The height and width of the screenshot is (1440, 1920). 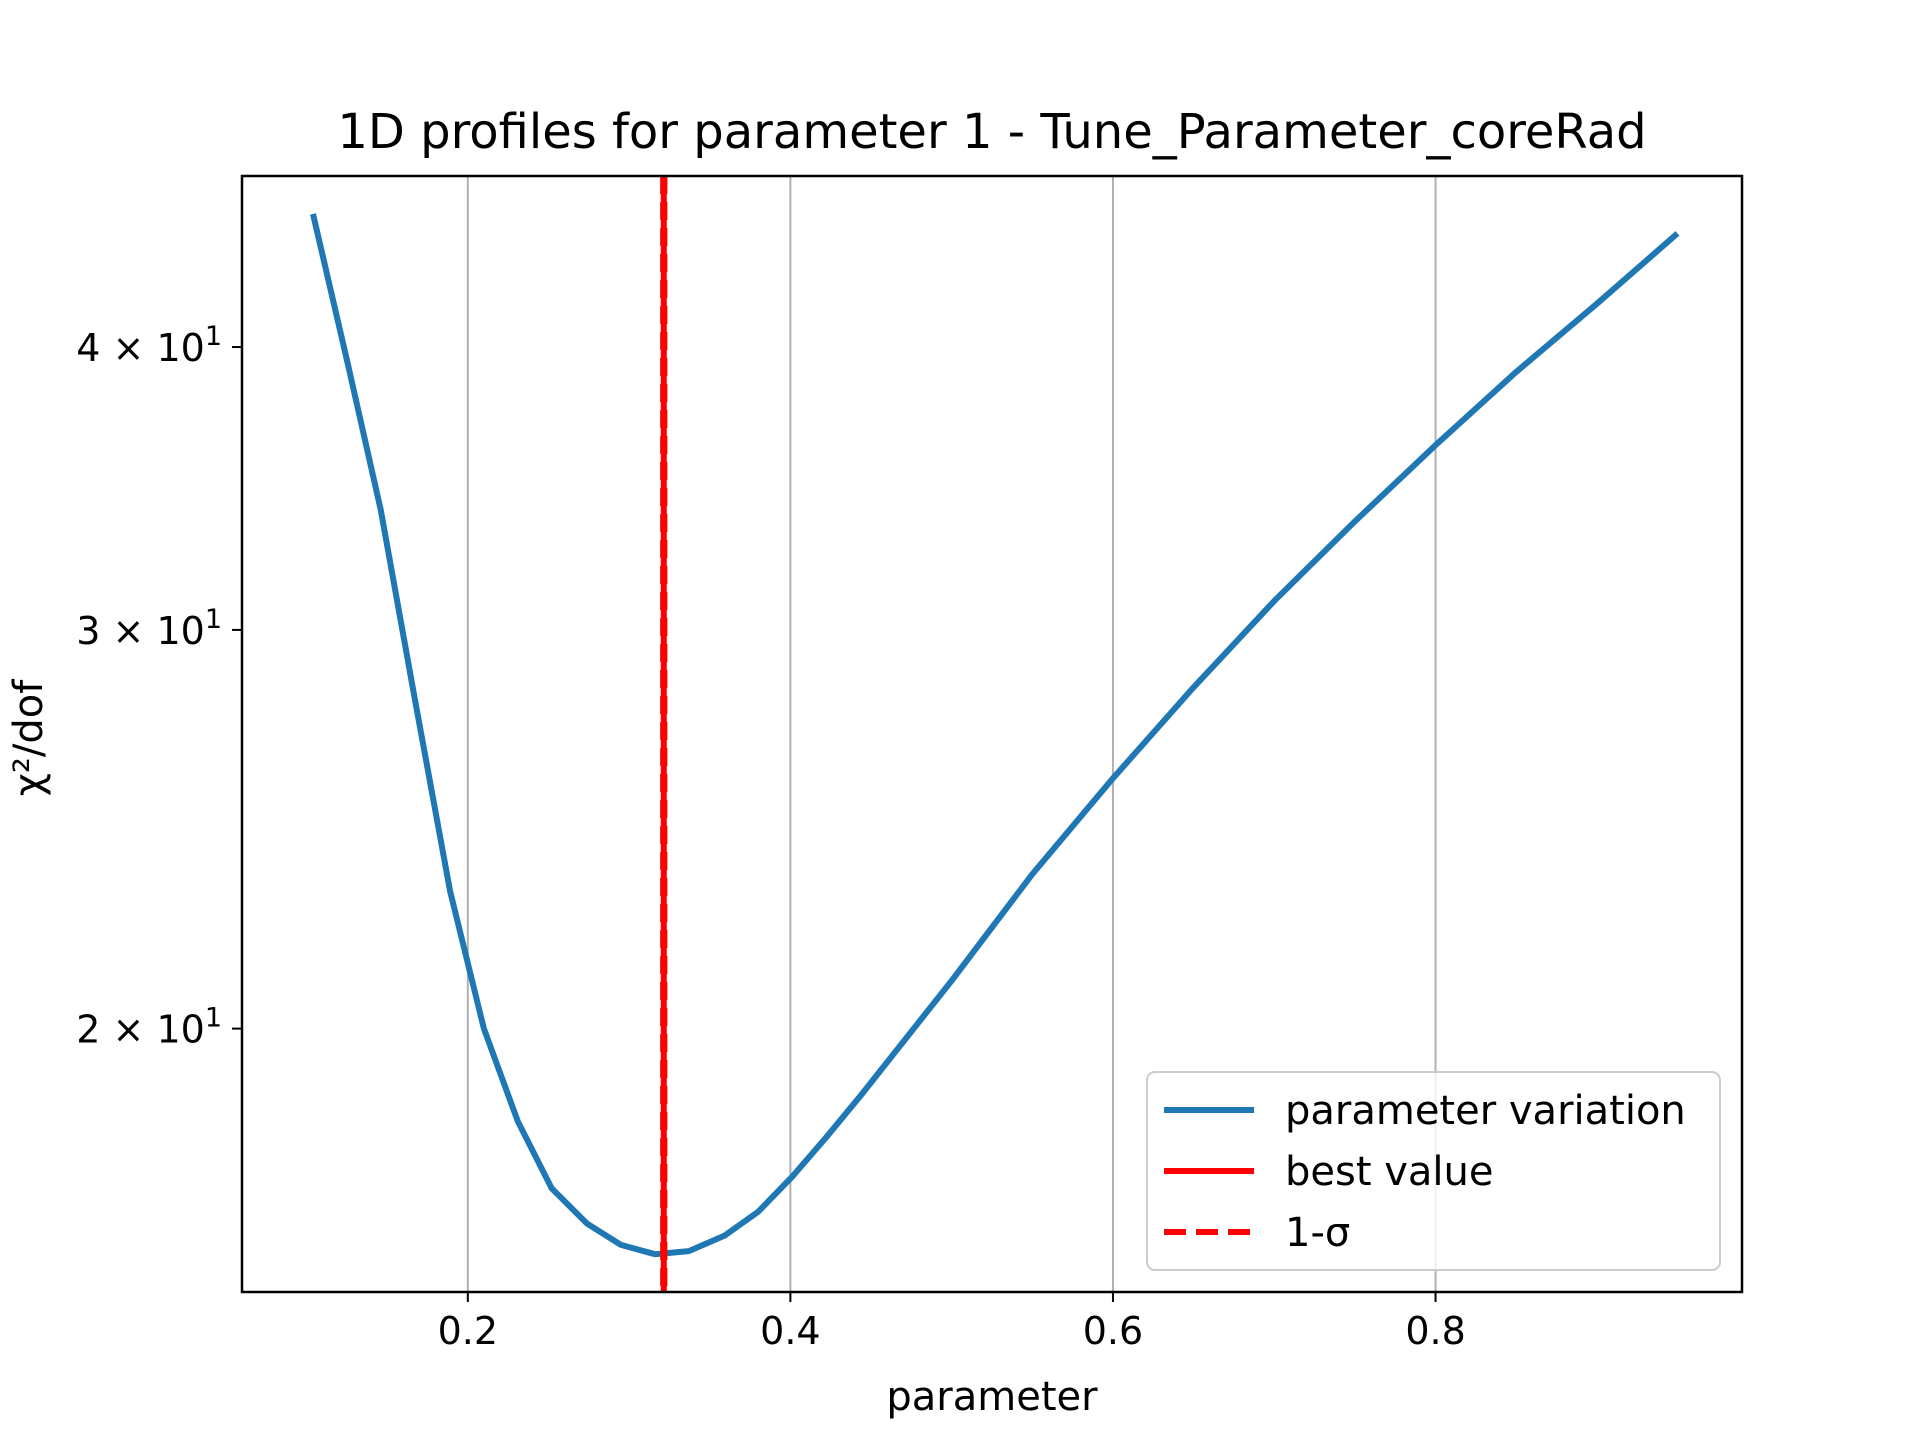 I want to click on y-axis-label: χ²/dof, so click(x=29, y=737).